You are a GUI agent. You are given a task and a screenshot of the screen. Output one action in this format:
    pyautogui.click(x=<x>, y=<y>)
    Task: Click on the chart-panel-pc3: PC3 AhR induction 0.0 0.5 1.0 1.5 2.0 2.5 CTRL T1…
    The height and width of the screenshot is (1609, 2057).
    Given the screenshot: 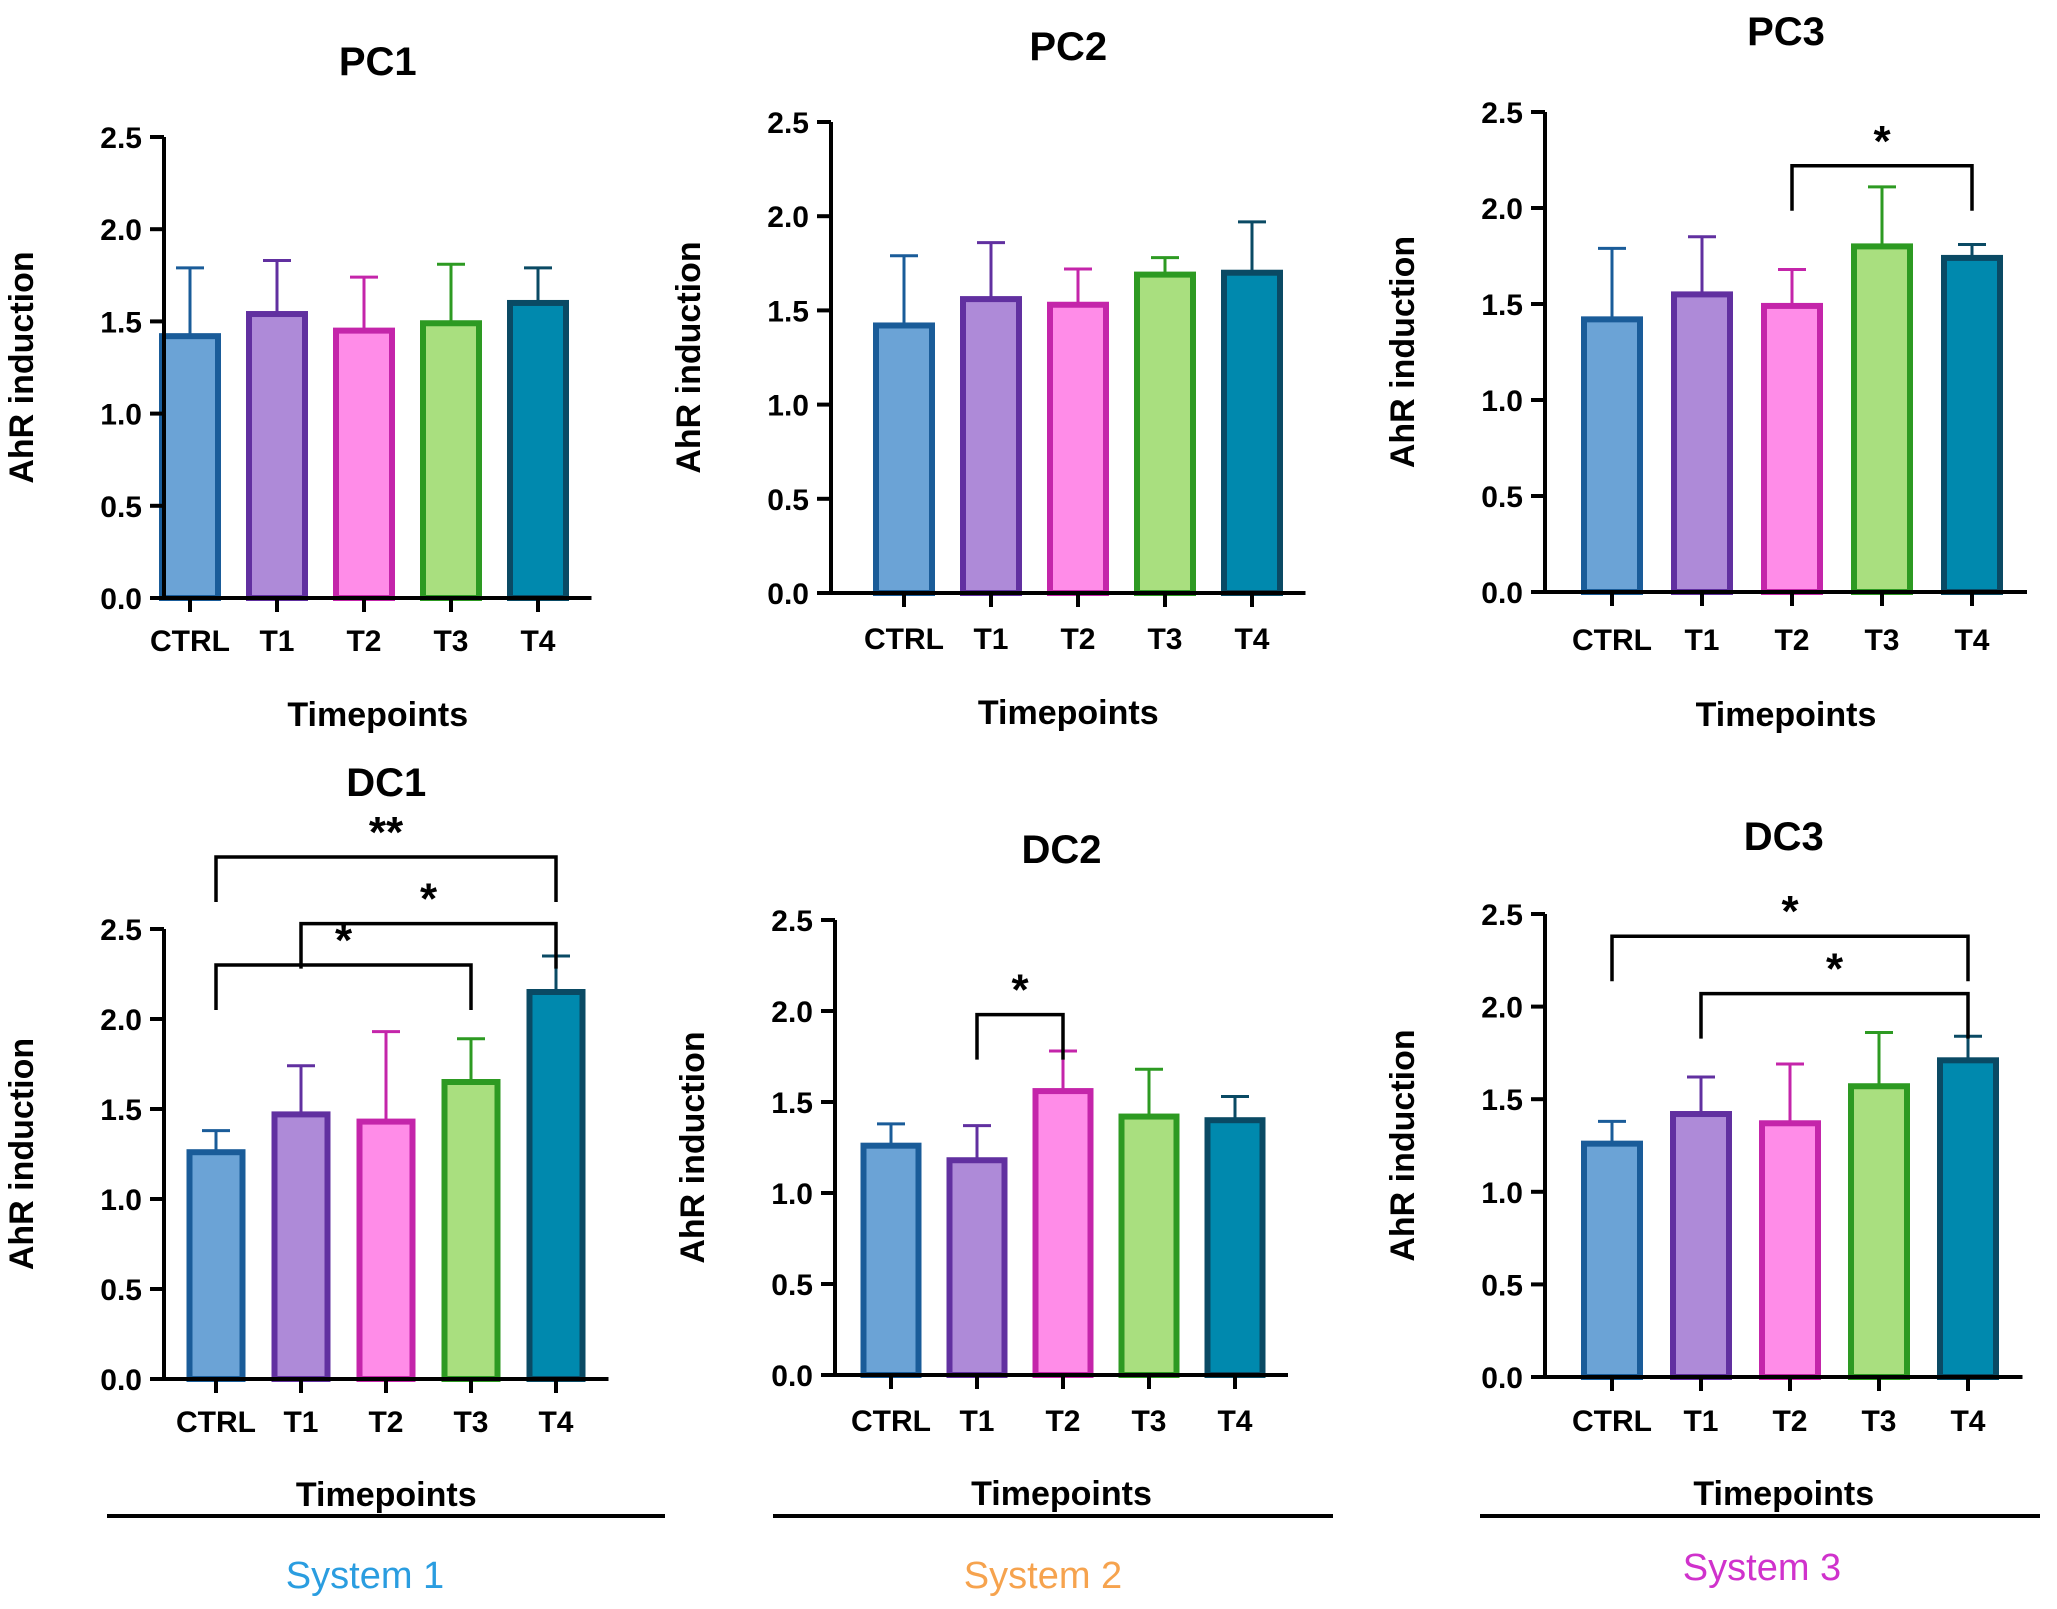 What is the action you would take?
    pyautogui.click(x=1705, y=372)
    